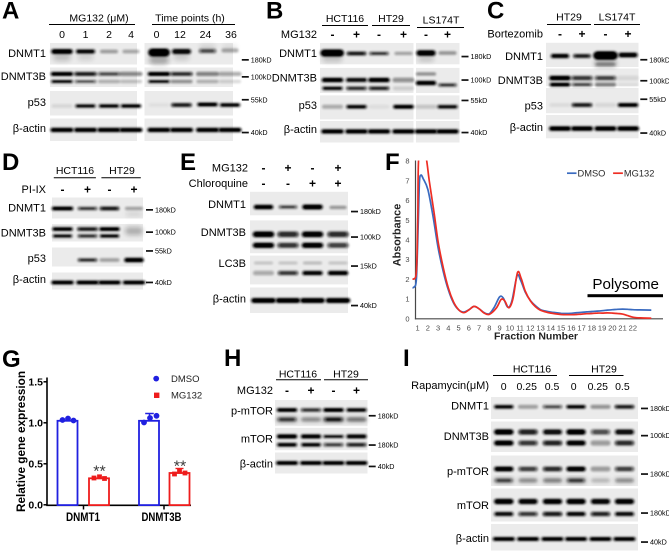 The width and height of the screenshot is (669, 555). I want to click on svg-text: LC3B, so click(232, 264).